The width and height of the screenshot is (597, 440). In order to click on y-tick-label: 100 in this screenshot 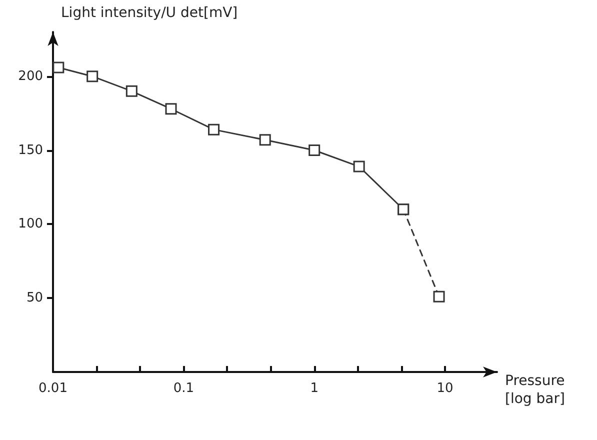, I will do `click(30, 224)`.